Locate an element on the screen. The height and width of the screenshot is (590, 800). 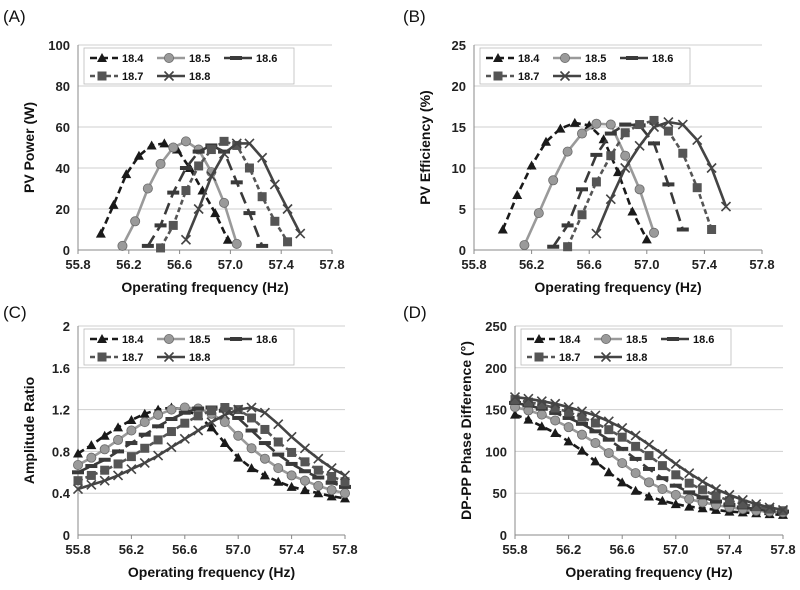
x-tick-label: 57.8 is located at coordinates (761, 264).